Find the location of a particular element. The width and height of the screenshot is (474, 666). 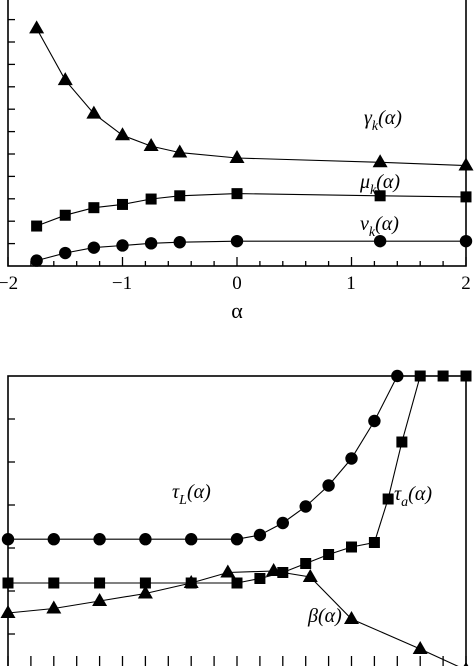

annotation-tau-a: τa(α) is located at coordinates (413, 496).